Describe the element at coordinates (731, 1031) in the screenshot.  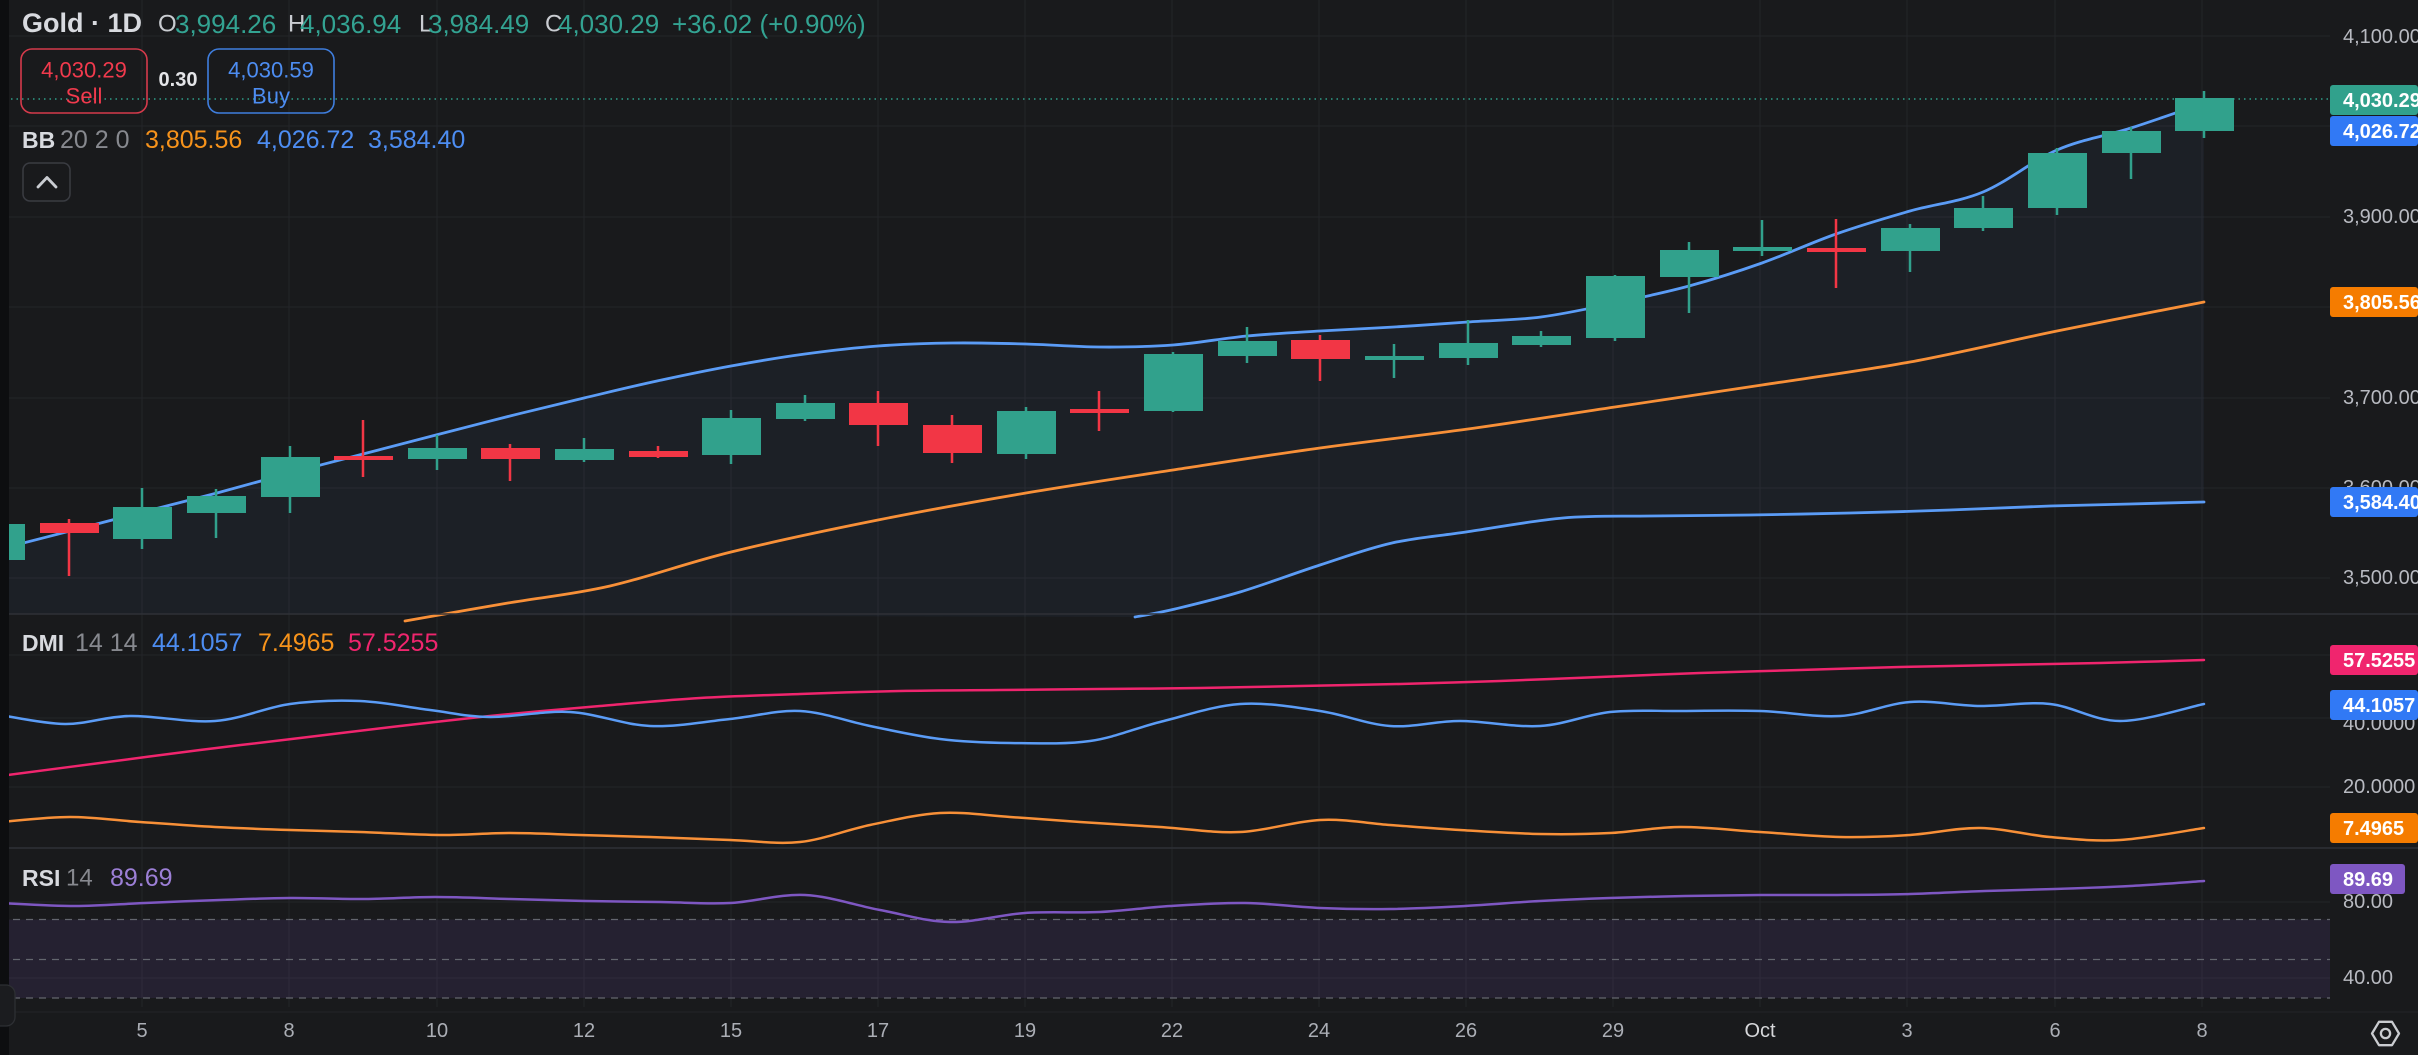
I see `svg-text: 15` at that location.